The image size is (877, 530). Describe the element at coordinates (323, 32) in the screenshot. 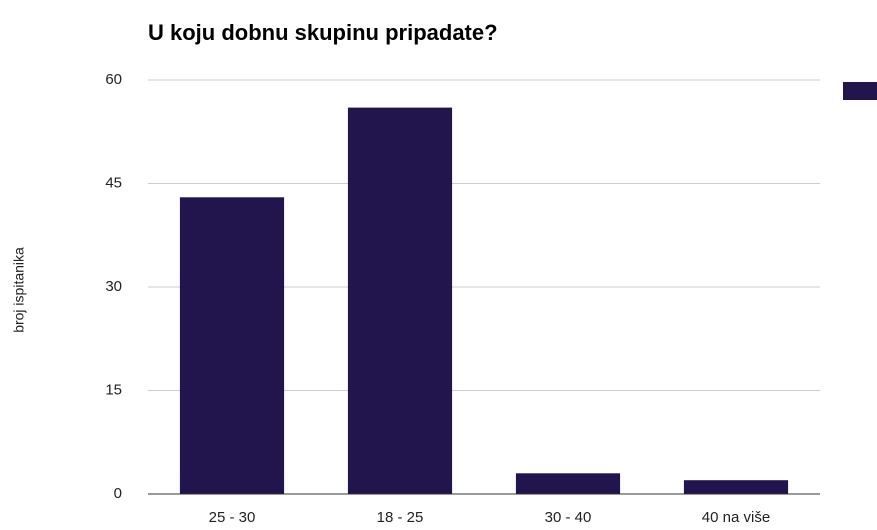

I see `chart-title: U koju dobnu skupinu pripadate?` at that location.